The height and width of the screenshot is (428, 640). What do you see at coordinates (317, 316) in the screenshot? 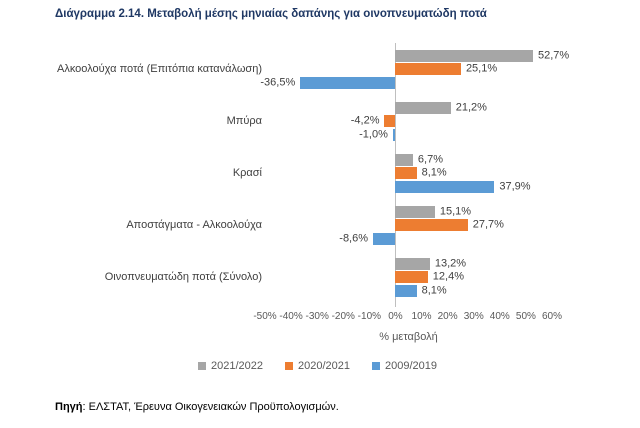
I see `x-tick-label: -30%` at bounding box center [317, 316].